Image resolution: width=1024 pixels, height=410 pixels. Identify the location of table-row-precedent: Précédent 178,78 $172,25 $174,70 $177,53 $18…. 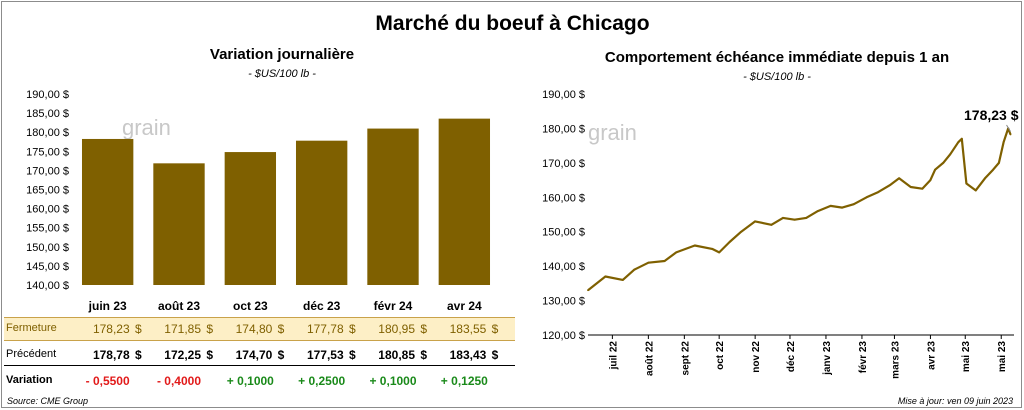
(259, 355).